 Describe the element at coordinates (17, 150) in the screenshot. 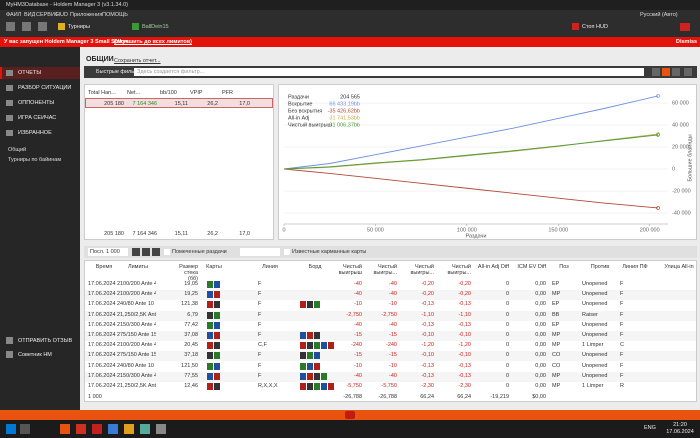

I see `sidebar-subitem: Общий` at that location.